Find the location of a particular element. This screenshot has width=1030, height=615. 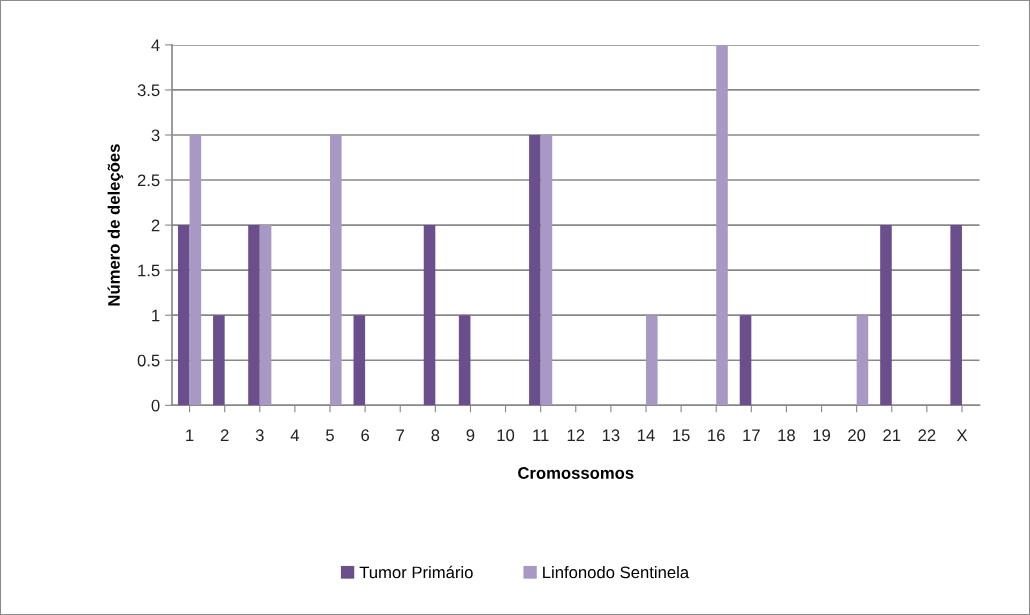

x-tick-label: 6 is located at coordinates (365, 435).